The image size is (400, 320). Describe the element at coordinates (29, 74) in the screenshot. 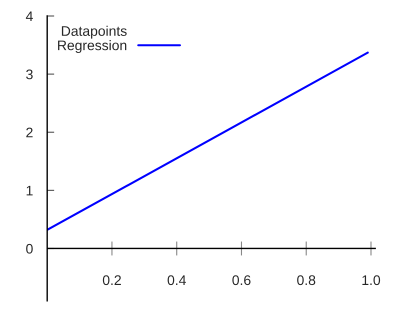

I see `y-tick-label: 3` at that location.